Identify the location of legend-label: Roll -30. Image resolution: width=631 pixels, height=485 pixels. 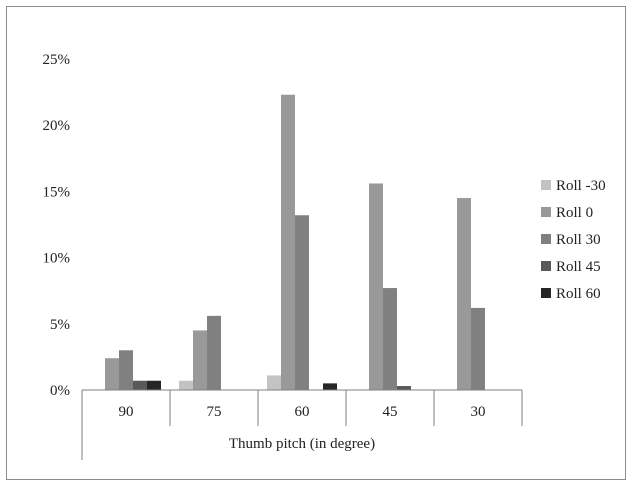
(581, 186).